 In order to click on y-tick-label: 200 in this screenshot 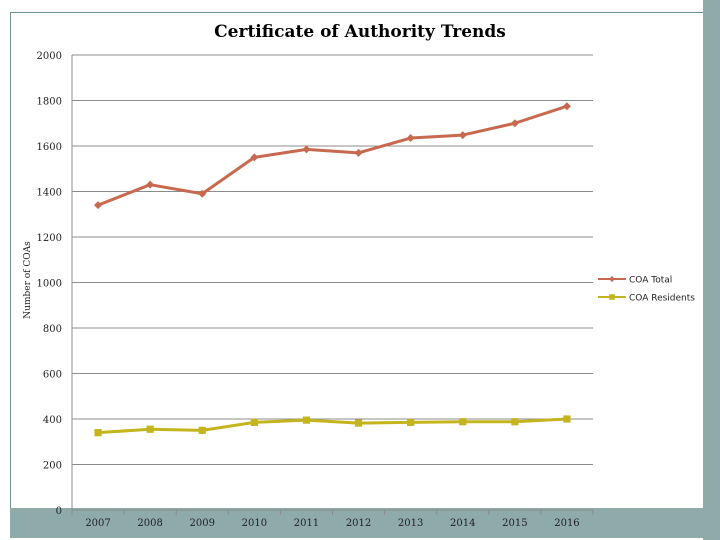, I will do `click(52, 466)`.